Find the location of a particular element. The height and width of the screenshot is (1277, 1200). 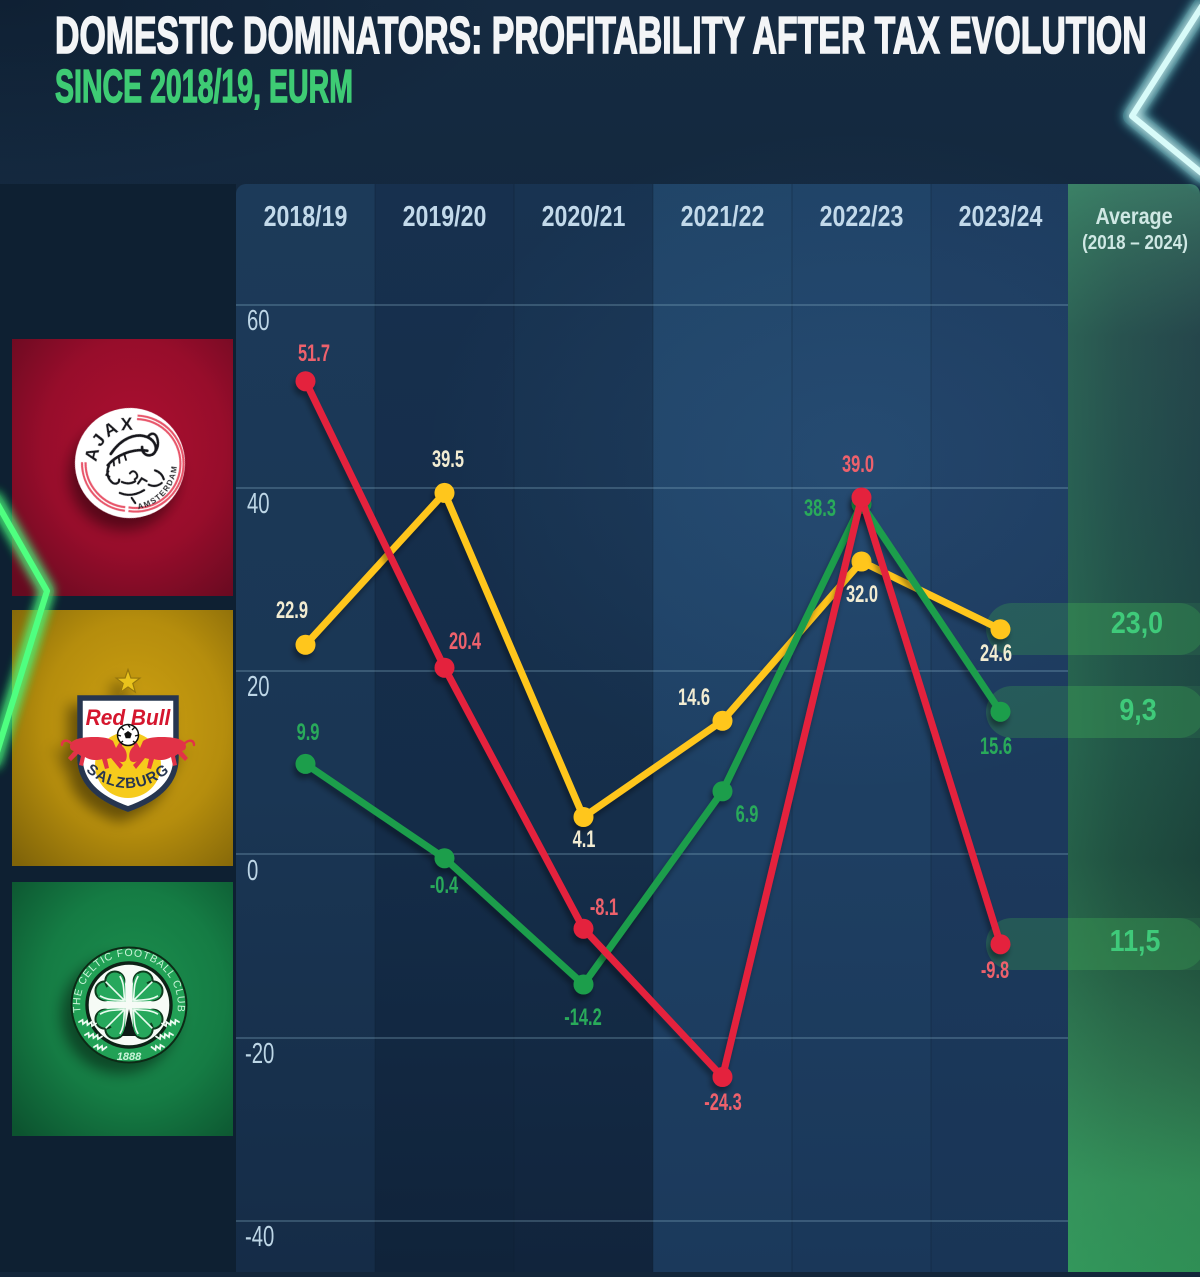

svg-text: 20.4 is located at coordinates (465, 641).